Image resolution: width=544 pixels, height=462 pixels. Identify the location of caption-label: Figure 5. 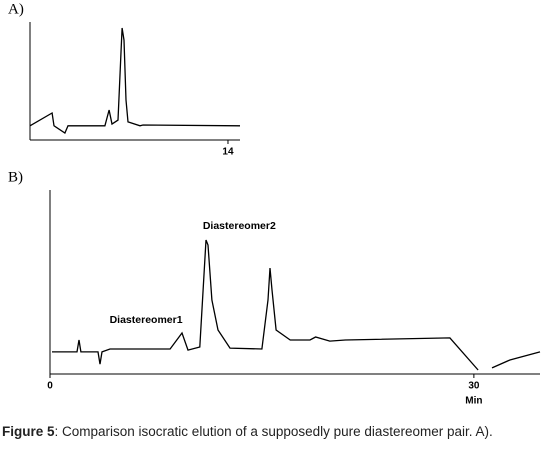
(28, 431).